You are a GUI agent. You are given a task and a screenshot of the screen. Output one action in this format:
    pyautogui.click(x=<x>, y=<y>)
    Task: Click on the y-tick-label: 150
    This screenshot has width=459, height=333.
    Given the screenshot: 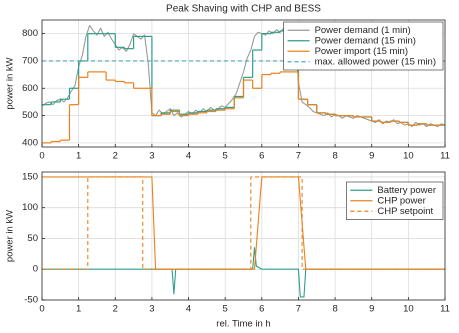 What is the action you would take?
    pyautogui.click(x=30, y=176)
    